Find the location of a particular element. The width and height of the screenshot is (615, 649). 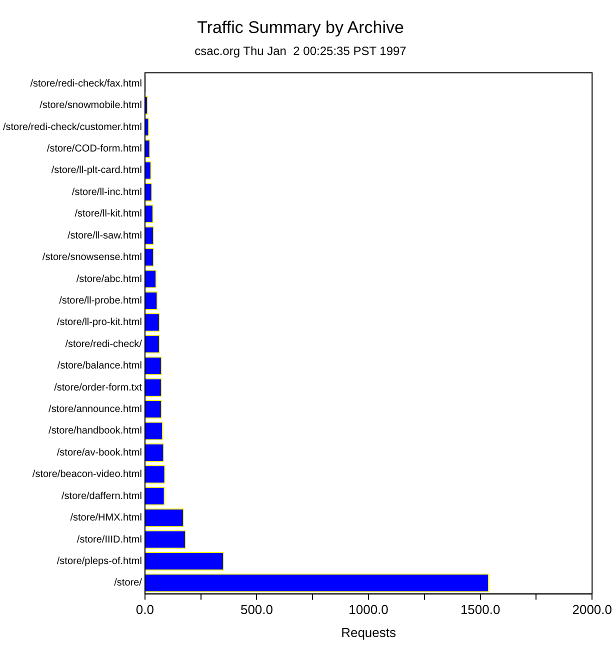

y-tick-label: /store/ll-pro-kit.html is located at coordinates (99, 322).